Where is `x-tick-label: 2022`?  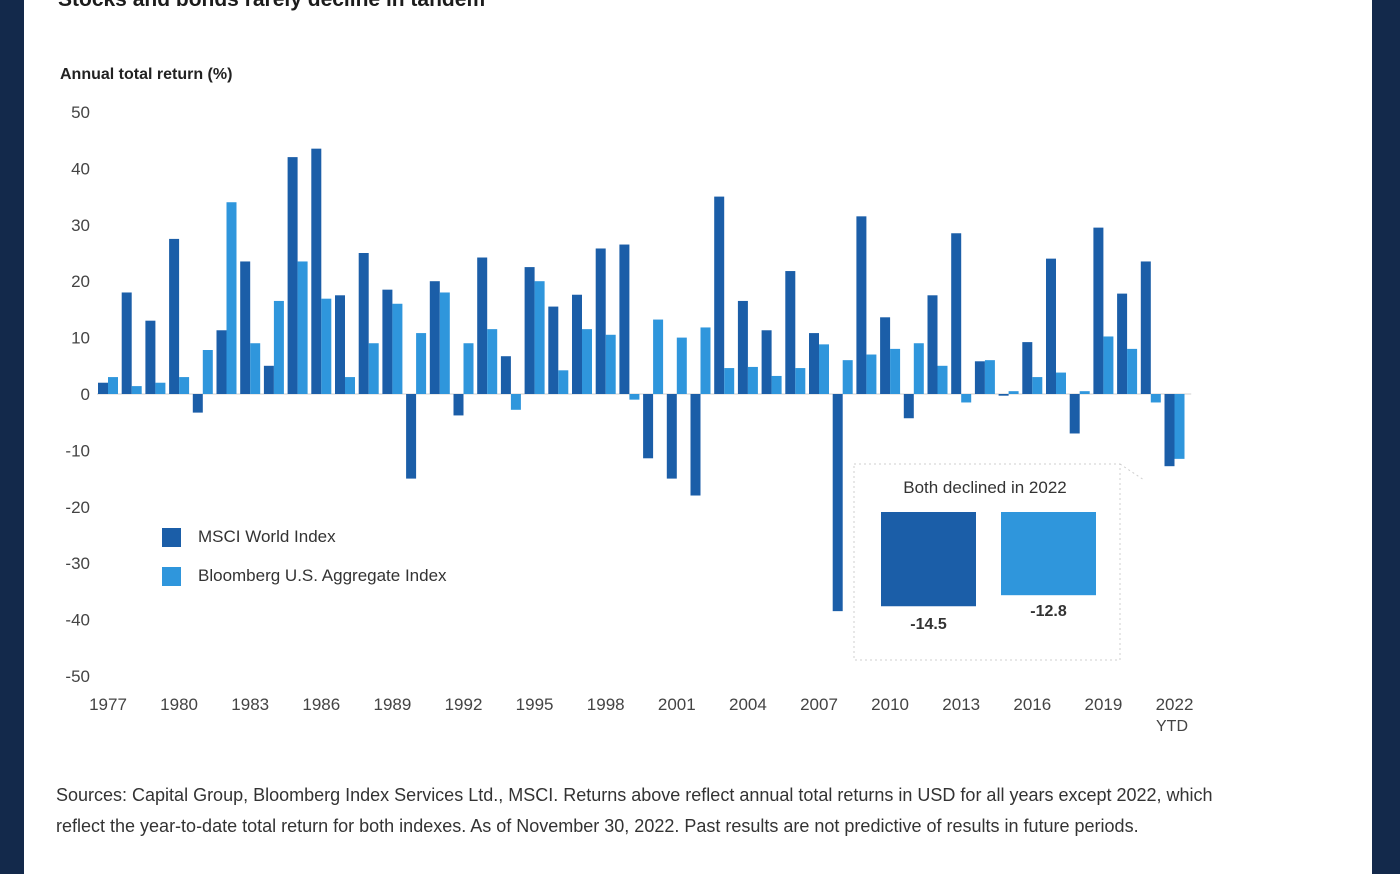
x-tick-label: 2022 is located at coordinates (1175, 704).